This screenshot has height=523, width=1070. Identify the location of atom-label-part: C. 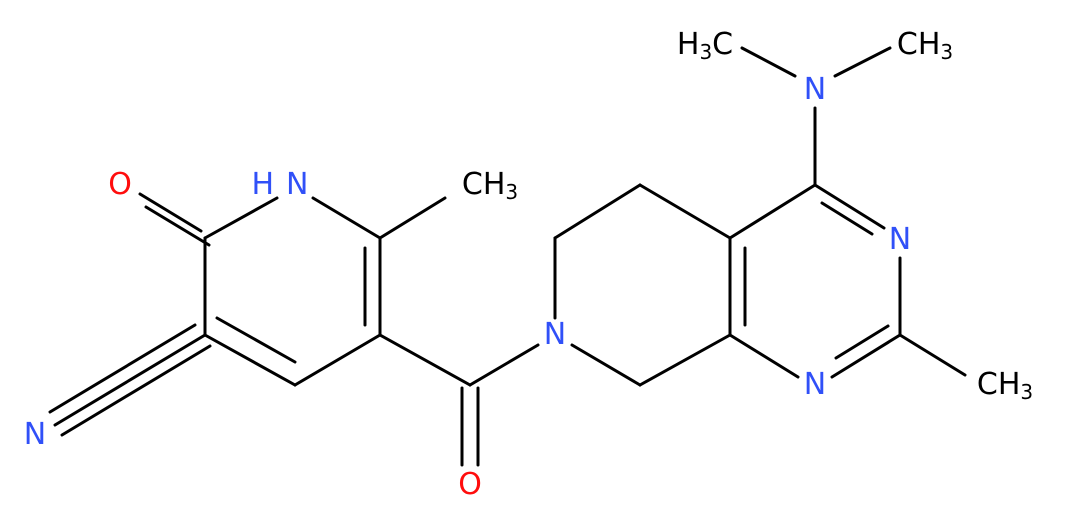
(722, 44).